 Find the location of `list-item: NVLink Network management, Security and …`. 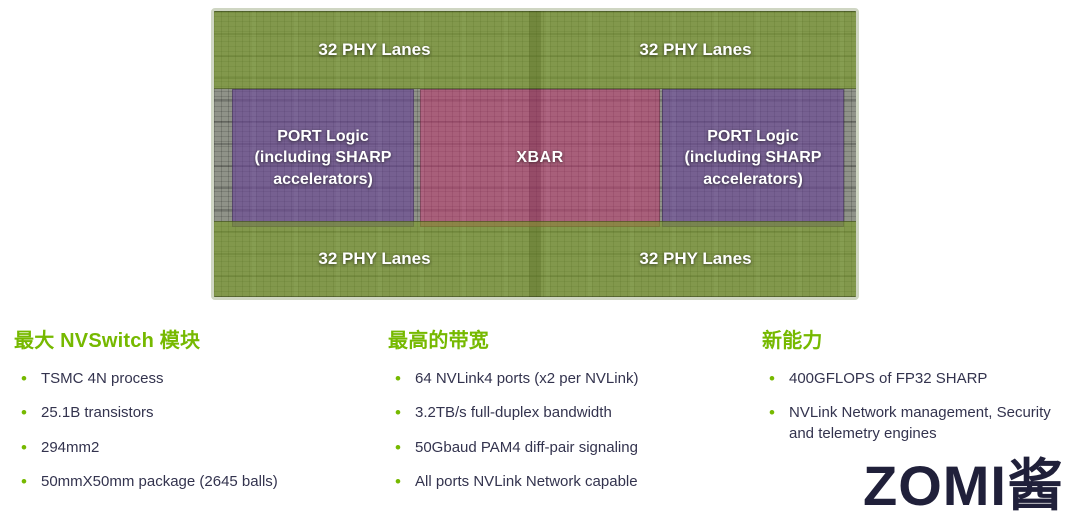

list-item: NVLink Network management, Security and … is located at coordinates (912, 423).